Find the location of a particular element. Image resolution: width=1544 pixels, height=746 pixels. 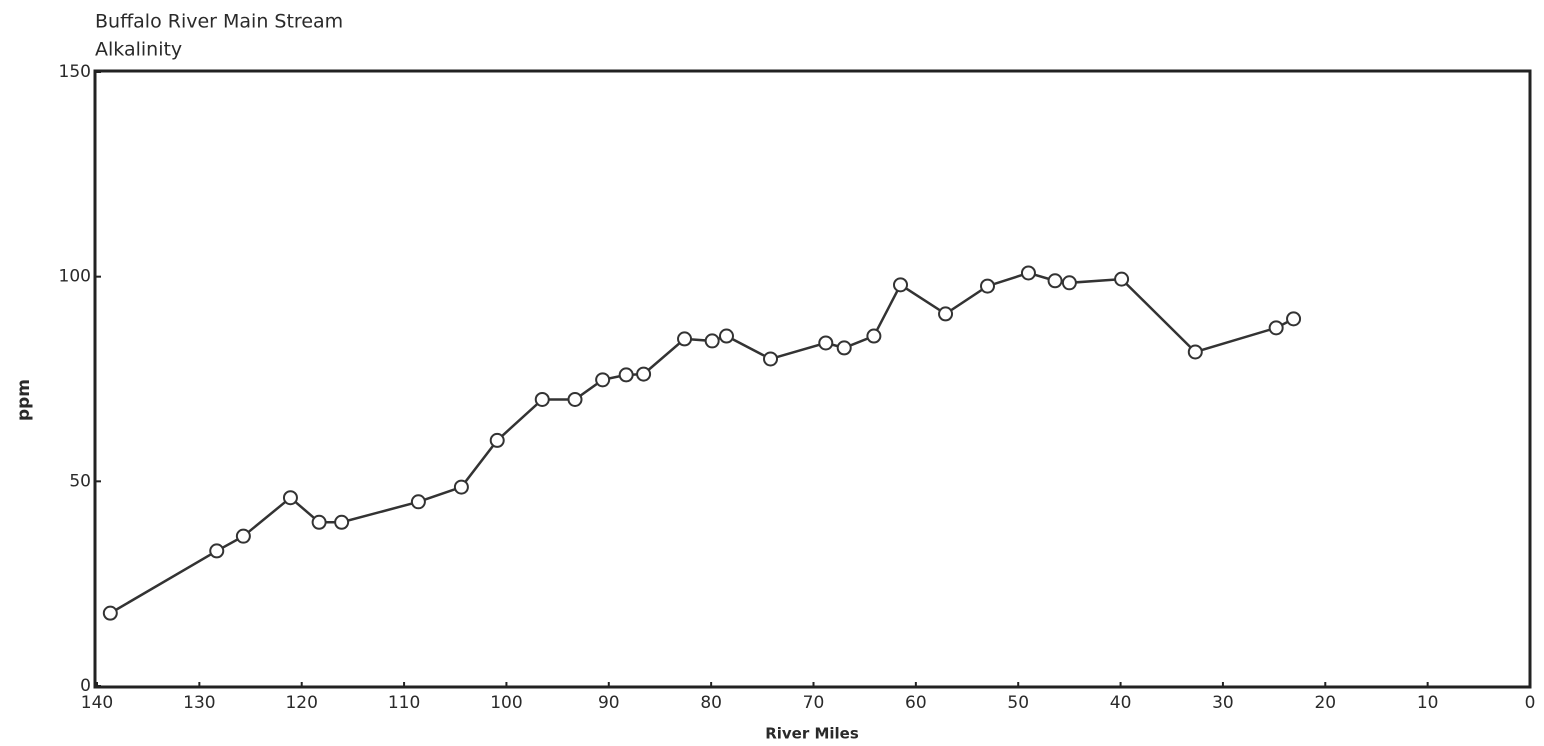

x-tick-label: 120 is located at coordinates (301, 703).